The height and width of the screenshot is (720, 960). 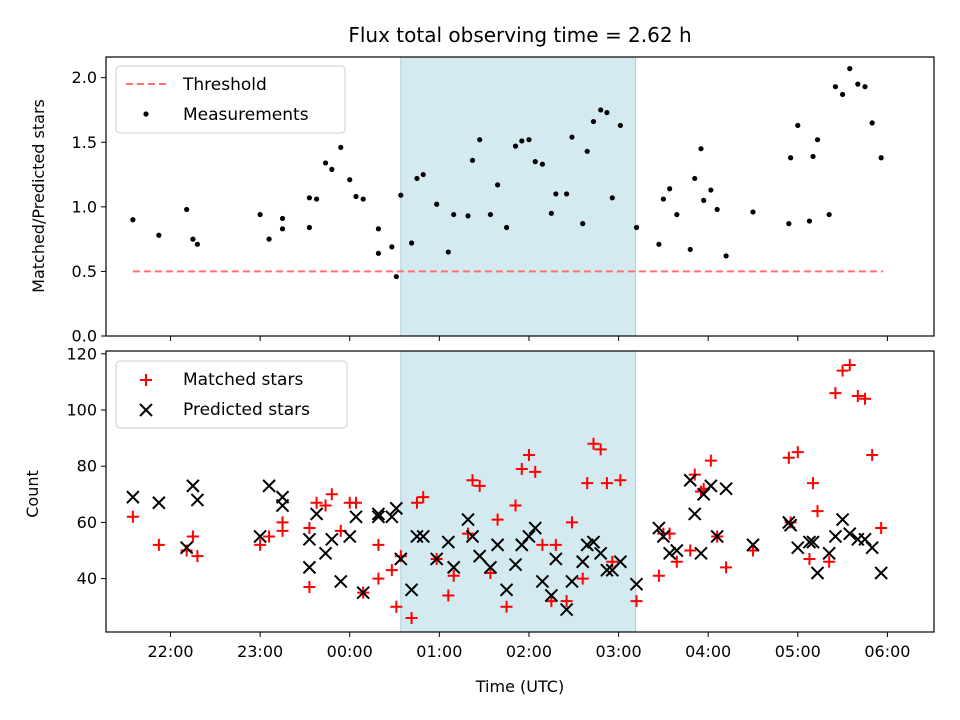 What do you see at coordinates (619, 651) in the screenshot?
I see `x-tick-label: 03:00` at bounding box center [619, 651].